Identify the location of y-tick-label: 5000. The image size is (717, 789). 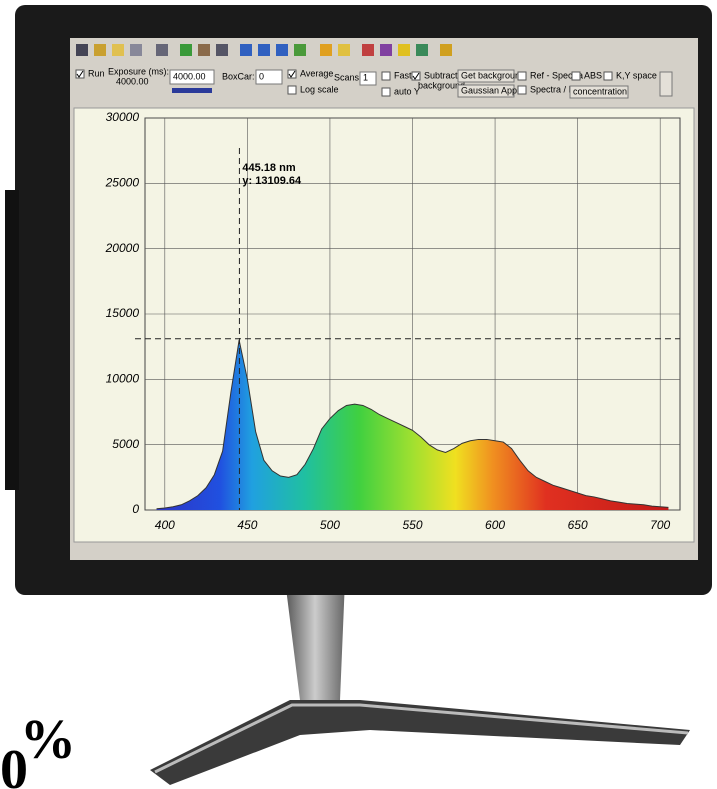
(125, 444).